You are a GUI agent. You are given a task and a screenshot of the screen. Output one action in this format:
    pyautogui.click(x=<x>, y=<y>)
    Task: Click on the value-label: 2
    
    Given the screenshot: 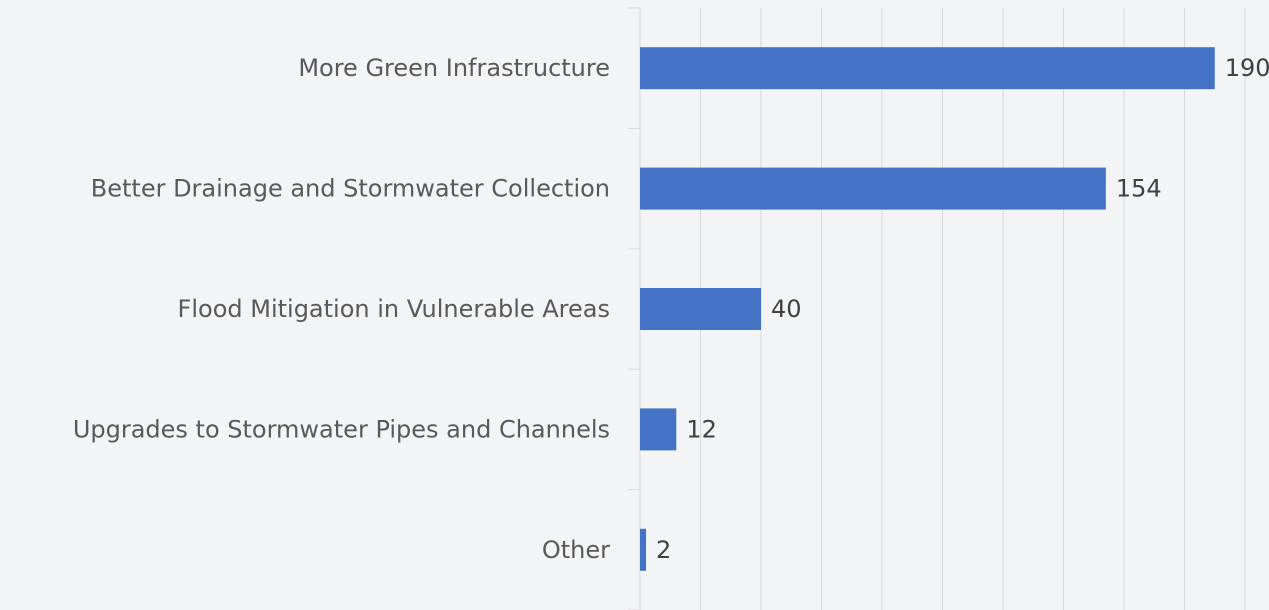 What is the action you would take?
    pyautogui.click(x=663, y=550)
    